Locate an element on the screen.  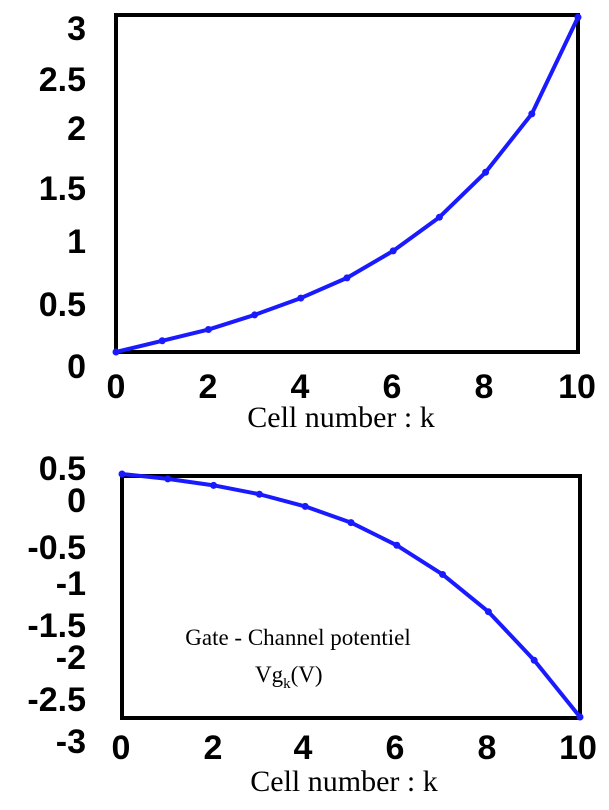
chart2-x-tick-label: 2 is located at coordinates (213, 748).